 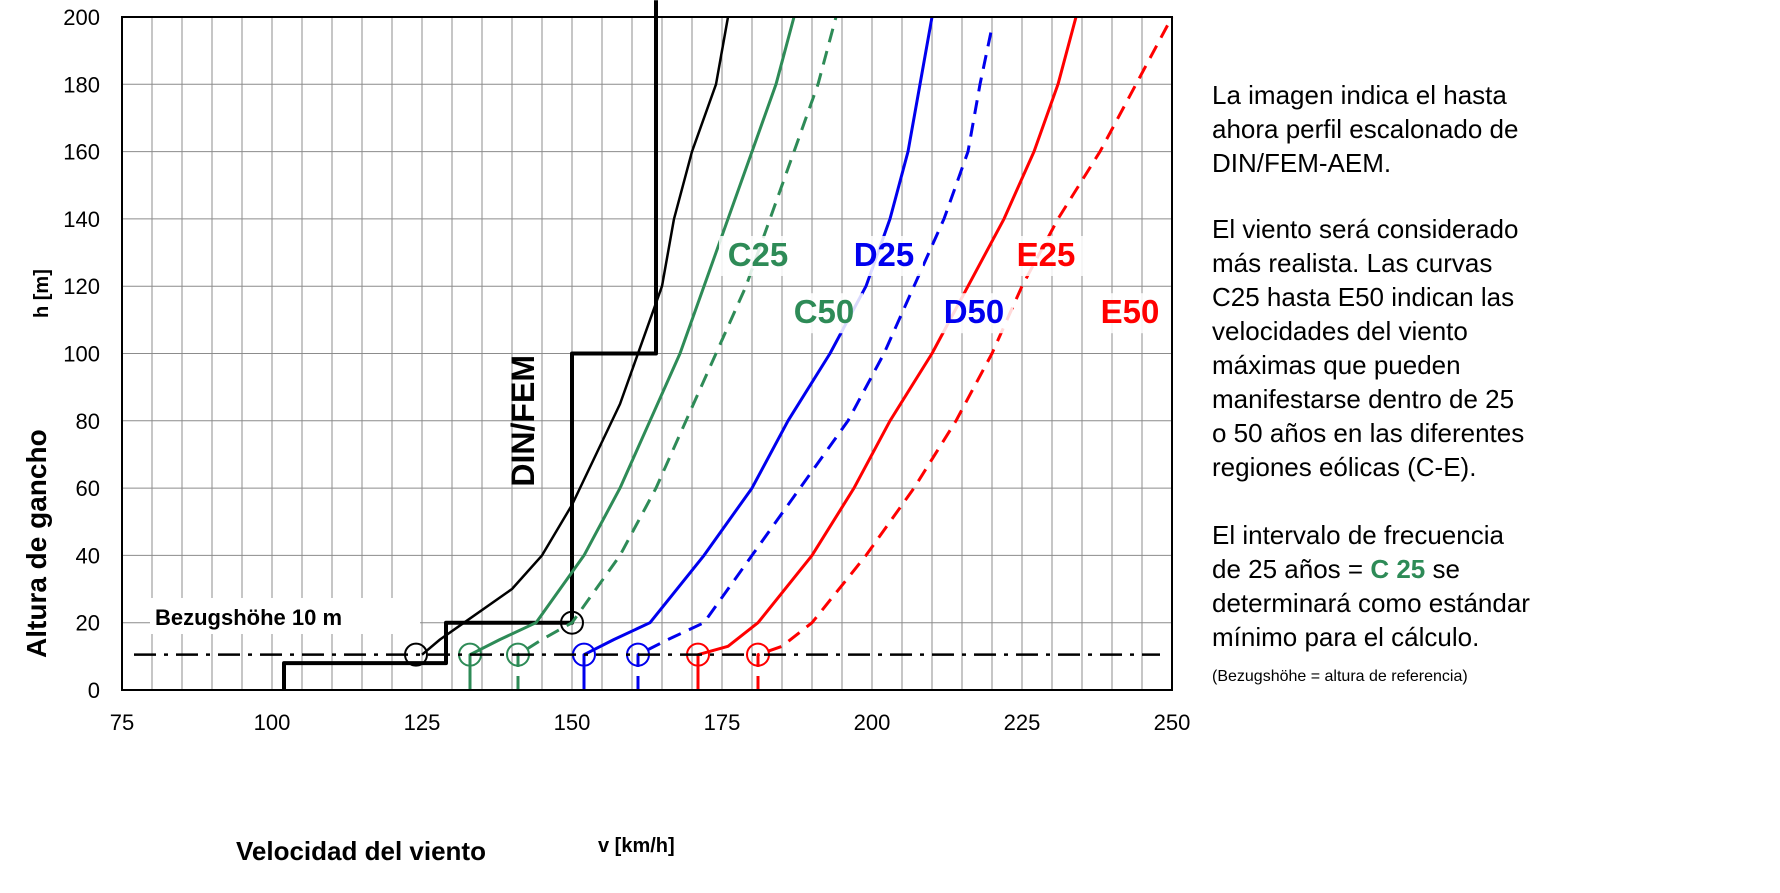 What do you see at coordinates (1336, 365) in the screenshot?
I see `explanation-line: máximas que pueden` at bounding box center [1336, 365].